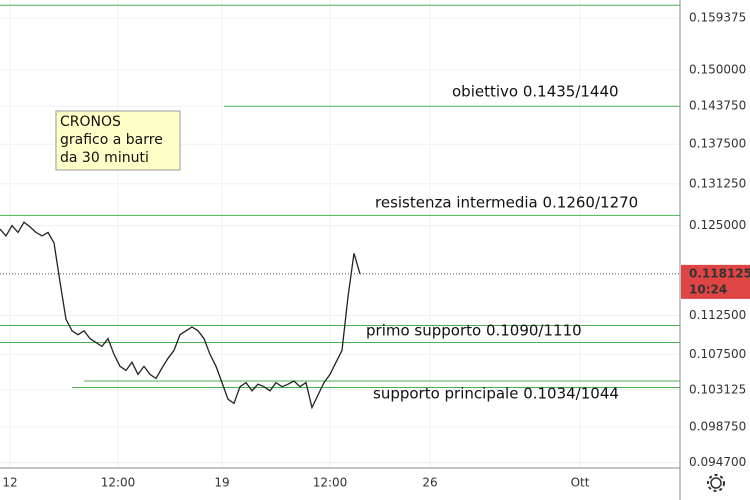 The height and width of the screenshot is (500, 750). Describe the element at coordinates (717, 354) in the screenshot. I see `y-tick-label: 0.107500` at that location.